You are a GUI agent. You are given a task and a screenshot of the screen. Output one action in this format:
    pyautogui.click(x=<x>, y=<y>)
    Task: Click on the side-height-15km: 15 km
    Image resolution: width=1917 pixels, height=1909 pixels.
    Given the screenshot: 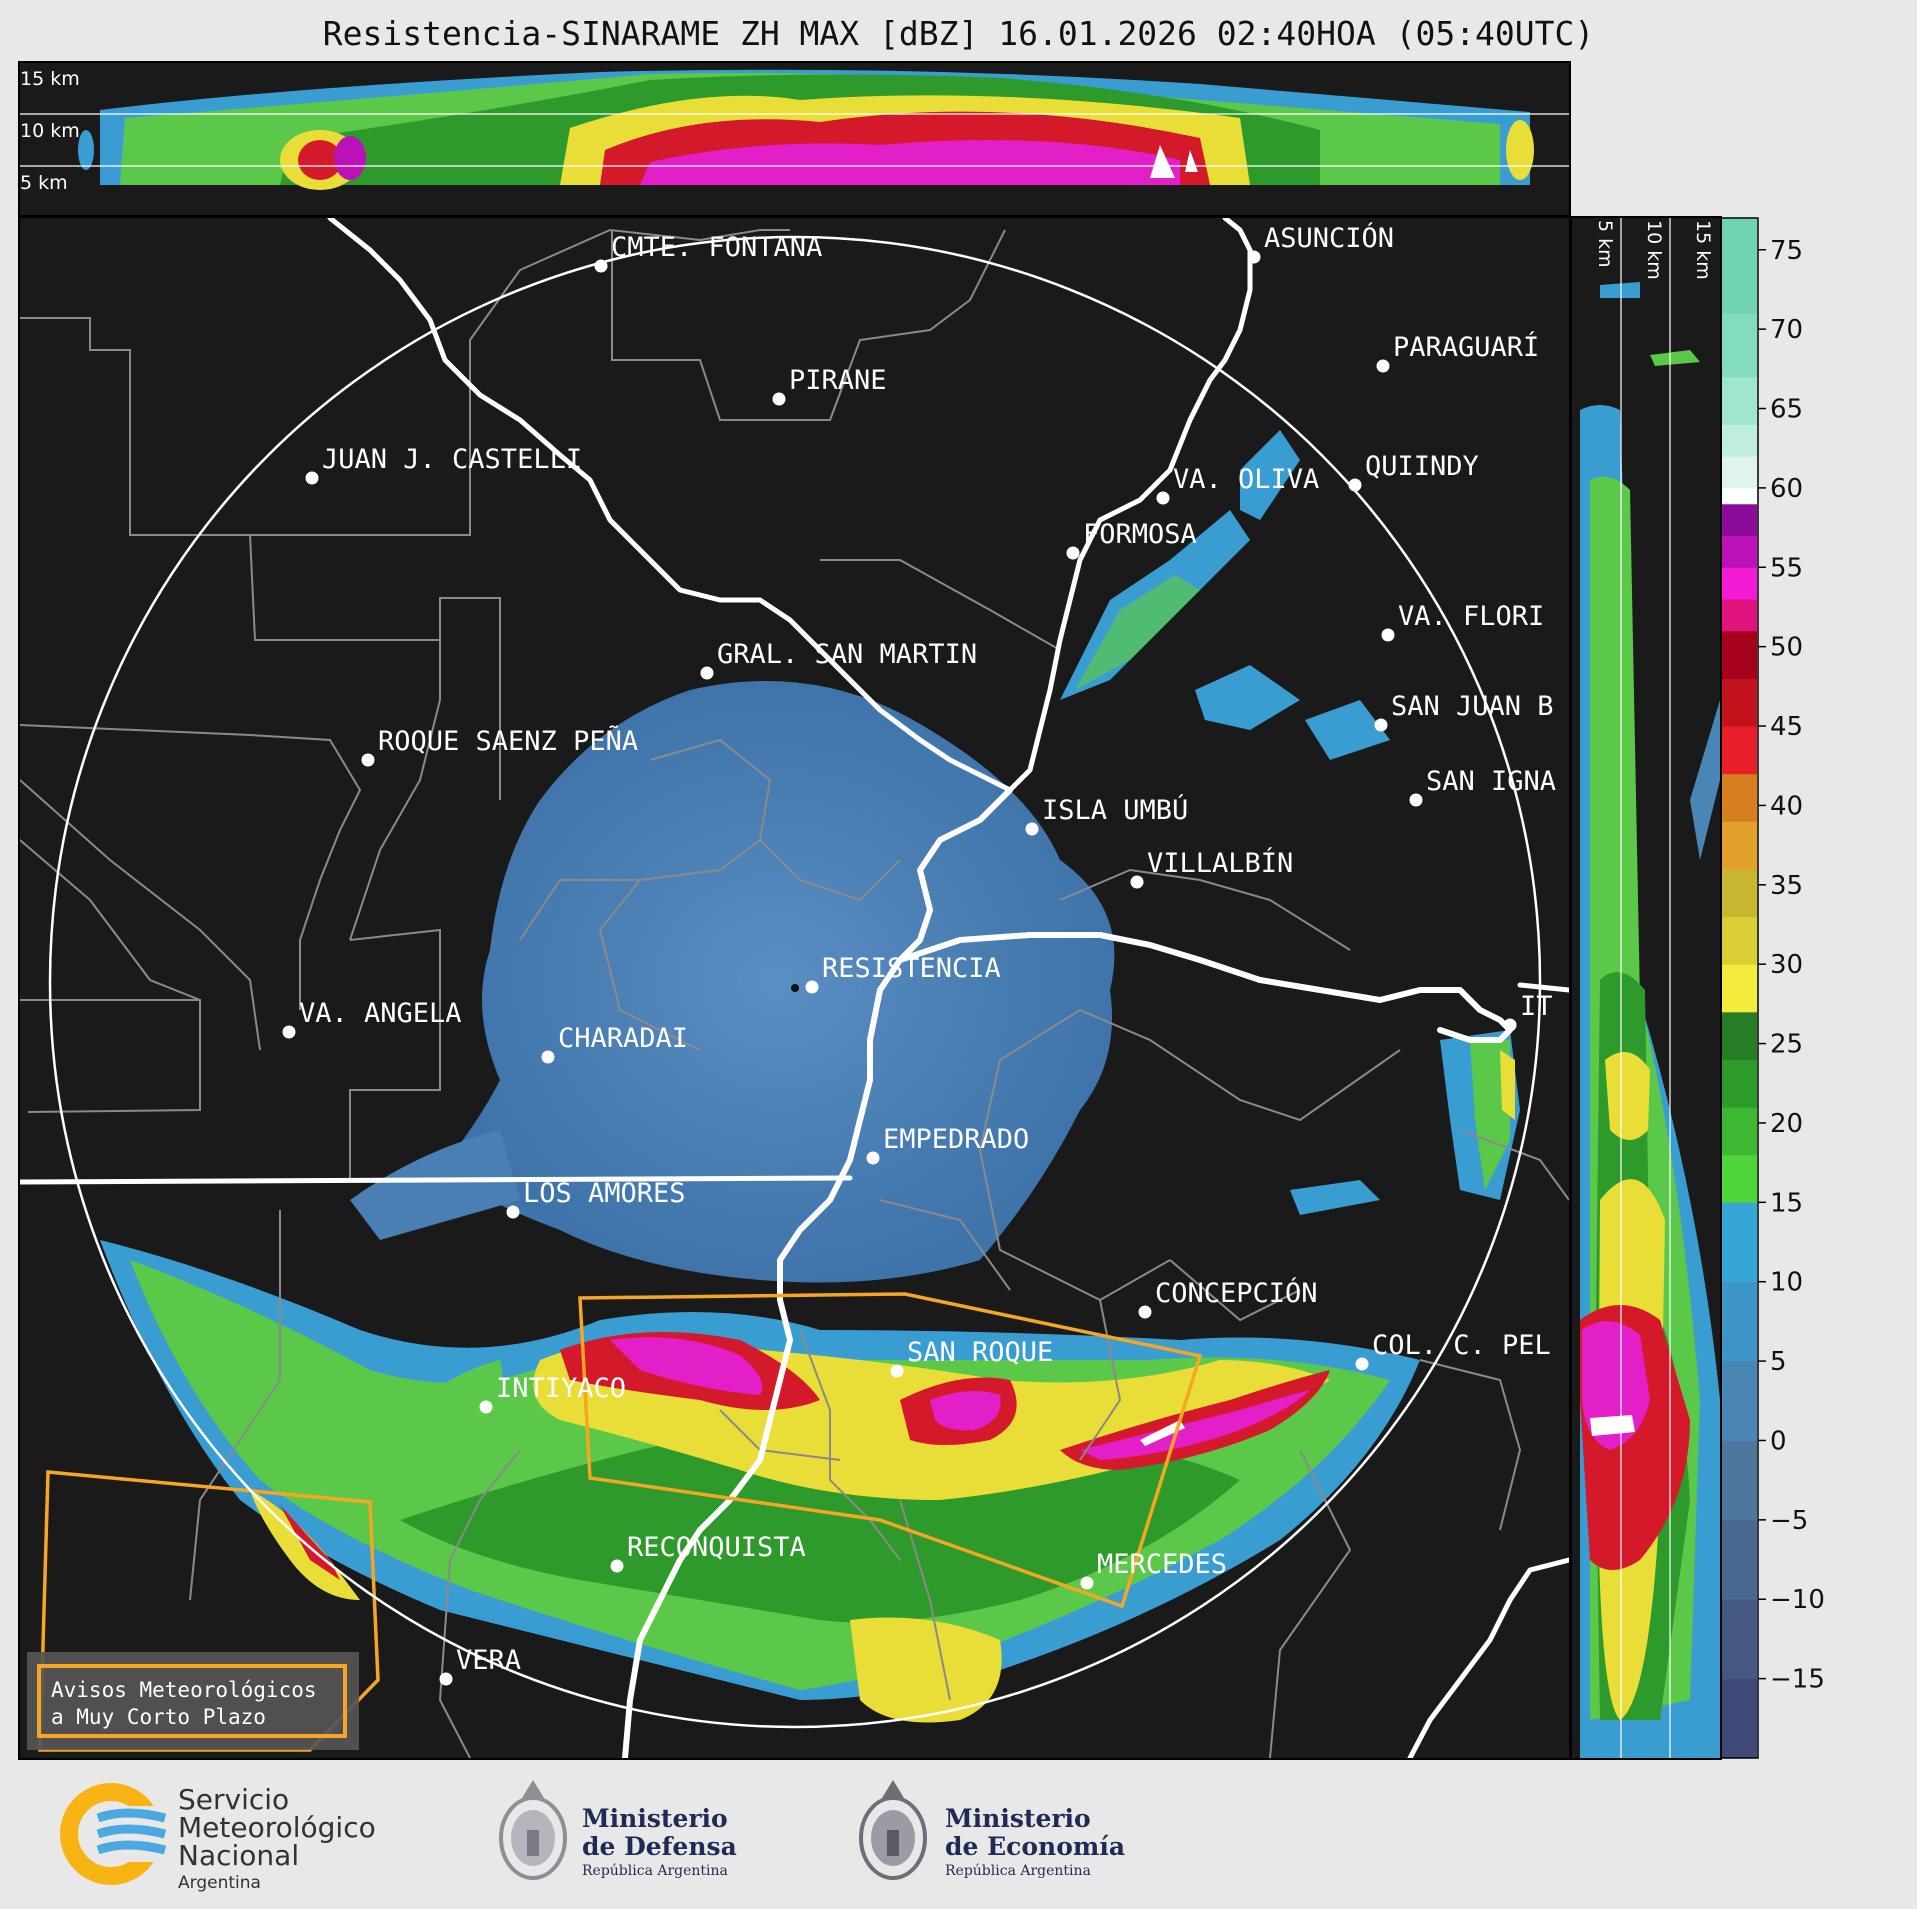 What is the action you would take?
    pyautogui.click(x=1703, y=250)
    